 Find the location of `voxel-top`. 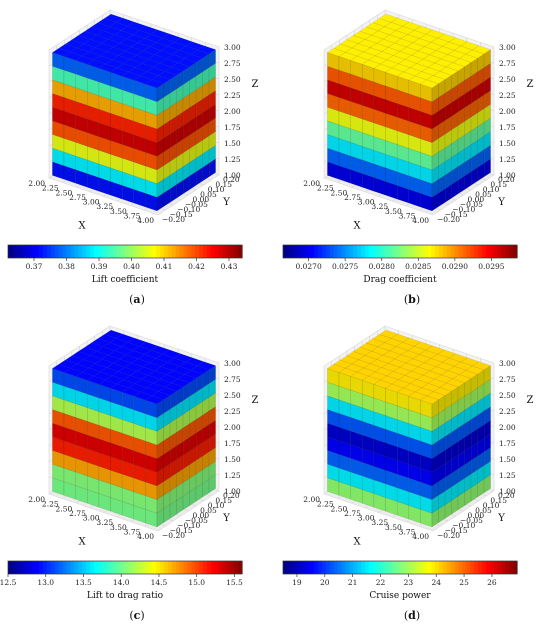

voxel-top is located at coordinates (482, 50).